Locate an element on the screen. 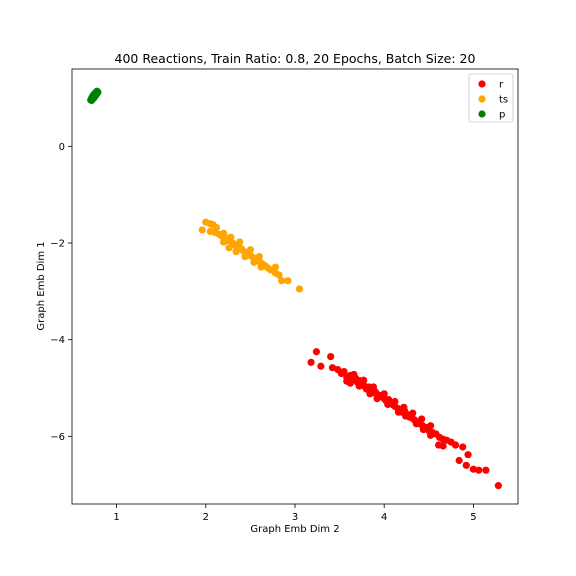 The width and height of the screenshot is (576, 576). x-tick-label: 1 is located at coordinates (116, 517).